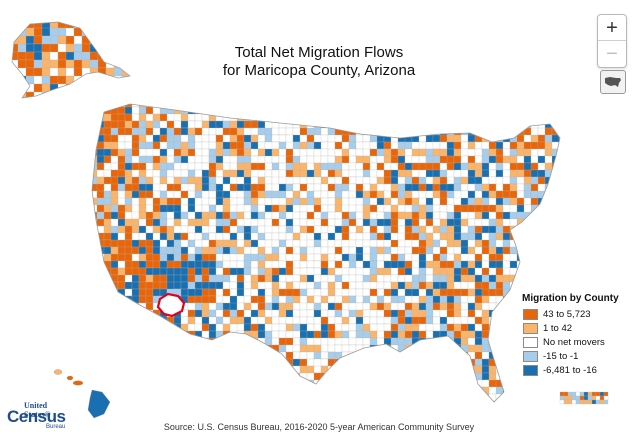 The height and width of the screenshot is (438, 638). What do you see at coordinates (579, 342) in the screenshot?
I see `legend-item: No net movers` at bounding box center [579, 342].